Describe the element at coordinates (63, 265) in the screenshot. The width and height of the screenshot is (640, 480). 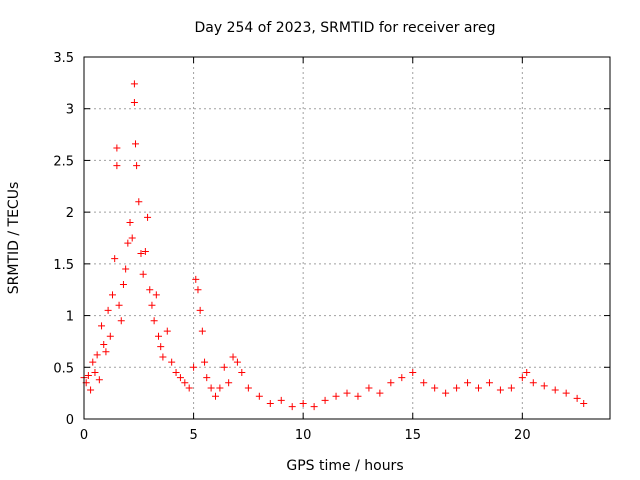
I see `y-tick-label: 1.5` at that location.